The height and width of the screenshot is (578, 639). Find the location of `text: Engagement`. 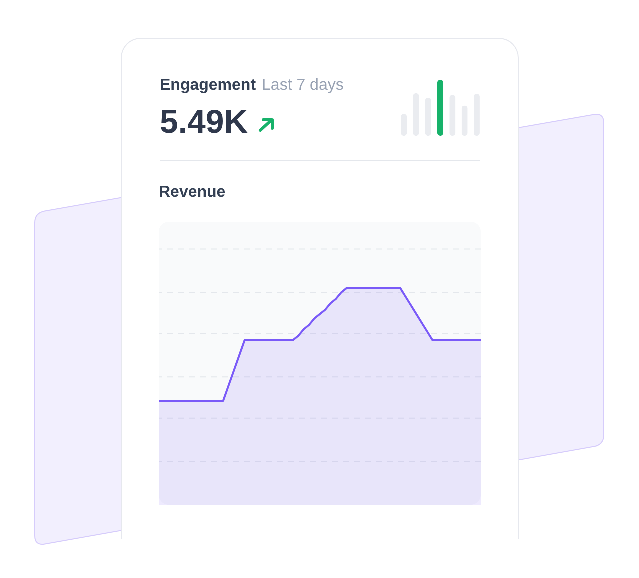

text: Engagement is located at coordinates (208, 85).